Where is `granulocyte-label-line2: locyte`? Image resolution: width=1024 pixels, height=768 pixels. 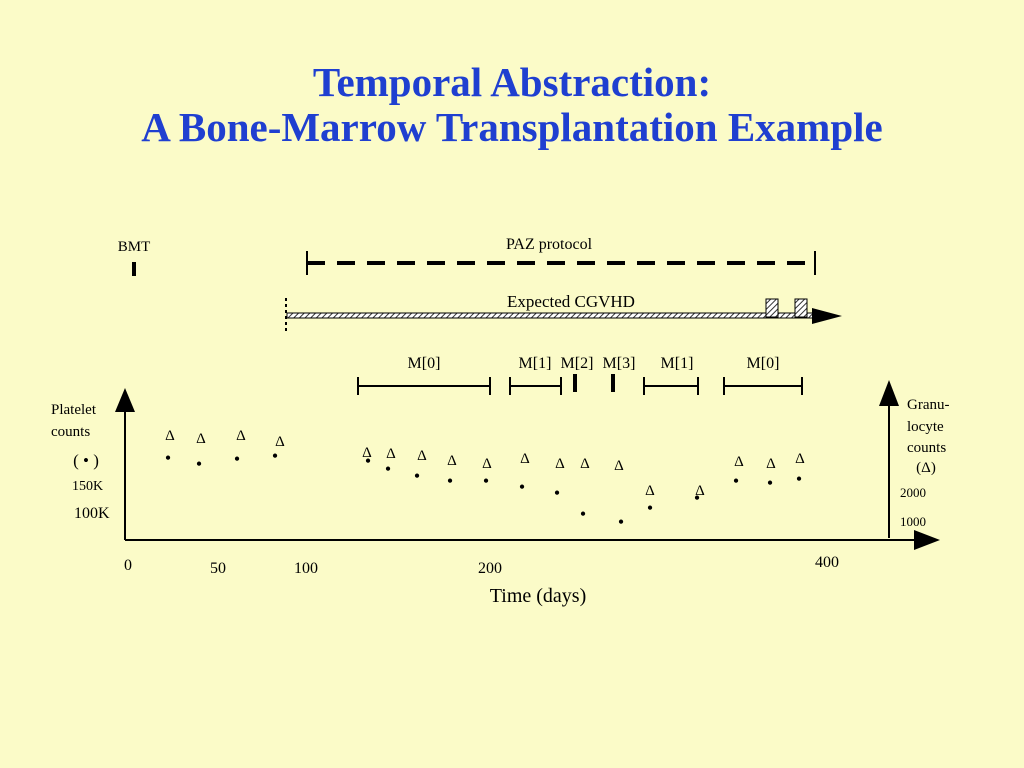
granulocyte-label-line2: locyte is located at coordinates (925, 427).